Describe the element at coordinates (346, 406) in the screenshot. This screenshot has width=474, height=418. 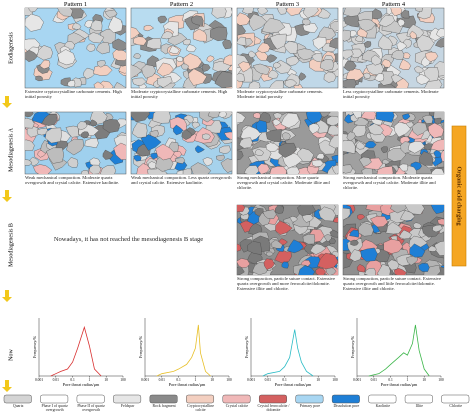
I see `caption: Dissolution pore` at that location.